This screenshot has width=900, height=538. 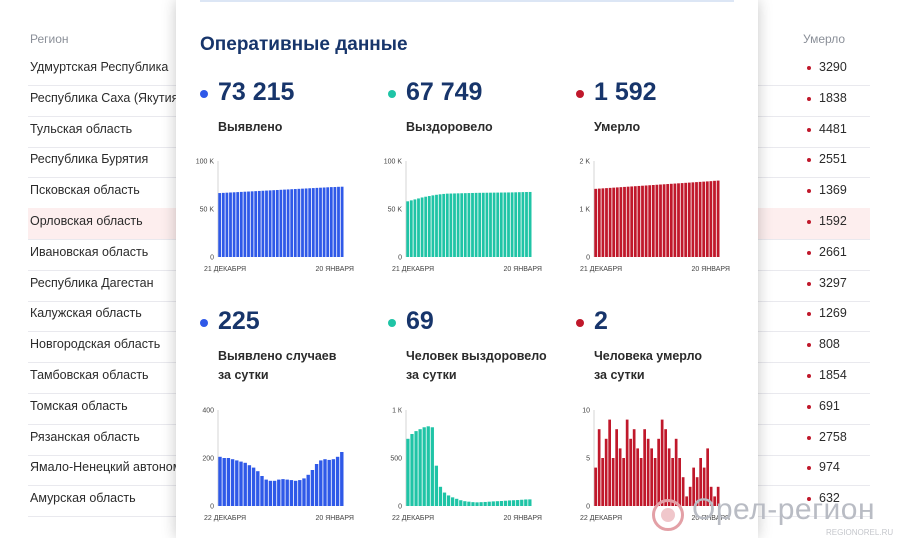 I want to click on metric-label-line: Выявлено, so click(x=250, y=127).